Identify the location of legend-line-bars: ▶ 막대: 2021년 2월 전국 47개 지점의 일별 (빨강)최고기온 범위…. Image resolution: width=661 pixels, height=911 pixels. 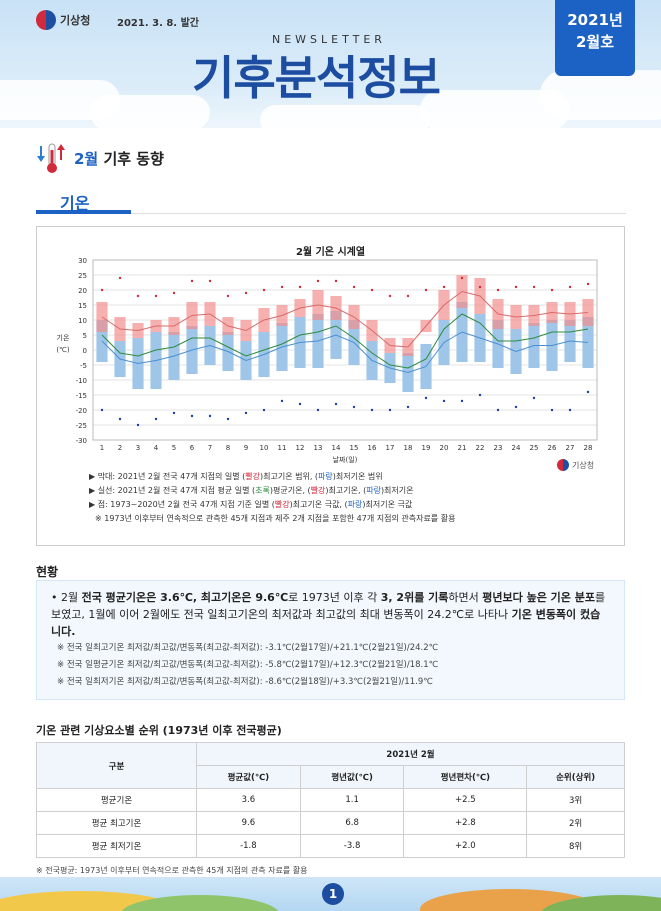
(236, 476).